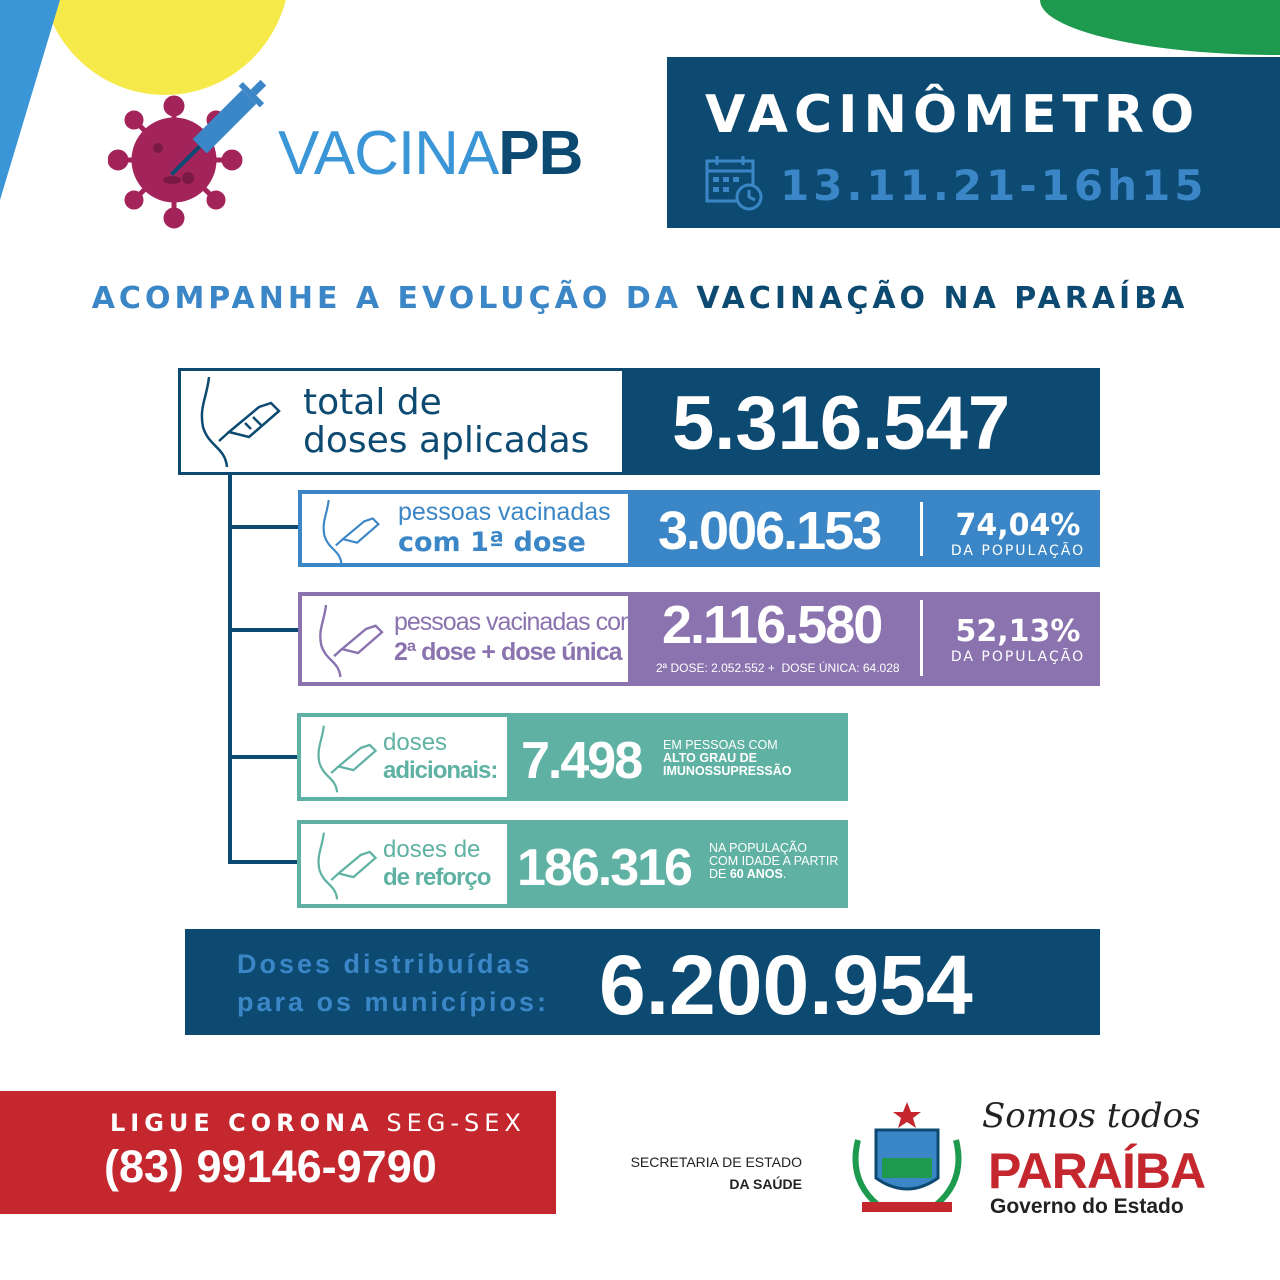 The height and width of the screenshot is (1280, 1280). I want to click on coat-of-arms-seal, so click(907, 1157).